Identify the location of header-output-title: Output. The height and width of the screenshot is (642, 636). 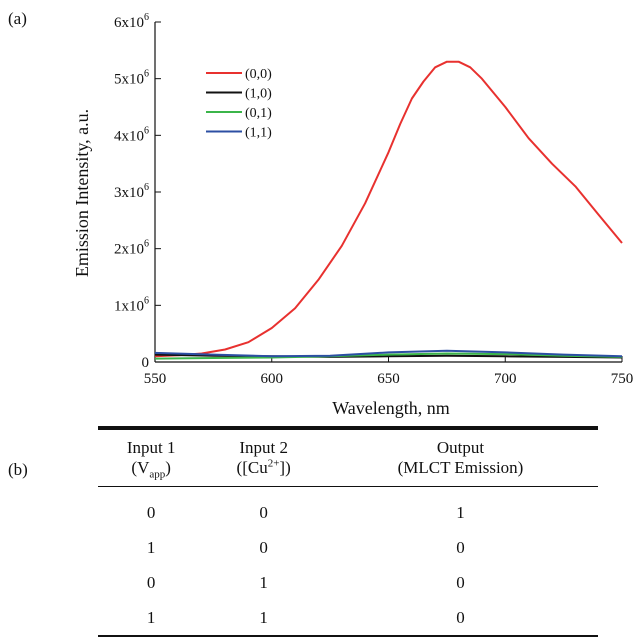
(460, 447).